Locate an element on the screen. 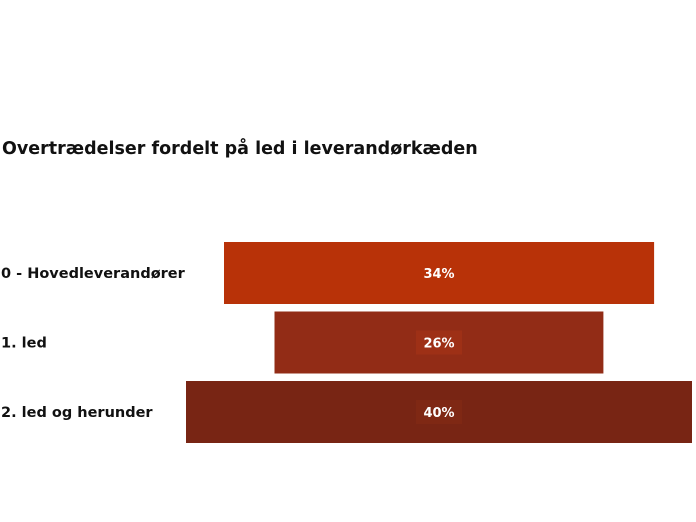 The height and width of the screenshot is (522, 696). category-label-2: 1. led is located at coordinates (24, 344).